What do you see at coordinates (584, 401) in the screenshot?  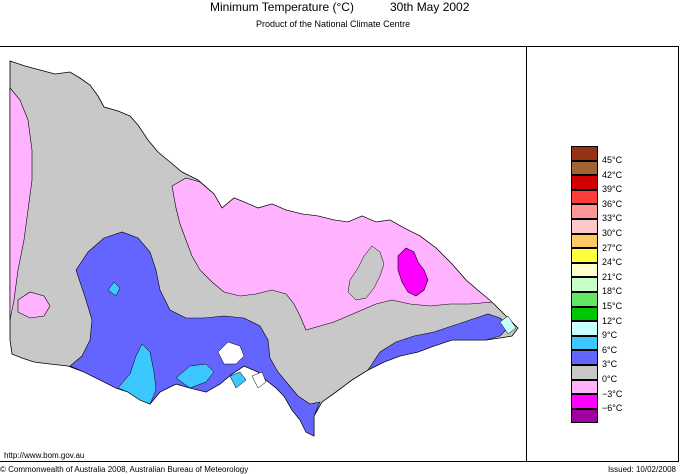 I see `legend-swatch-minus6` at bounding box center [584, 401].